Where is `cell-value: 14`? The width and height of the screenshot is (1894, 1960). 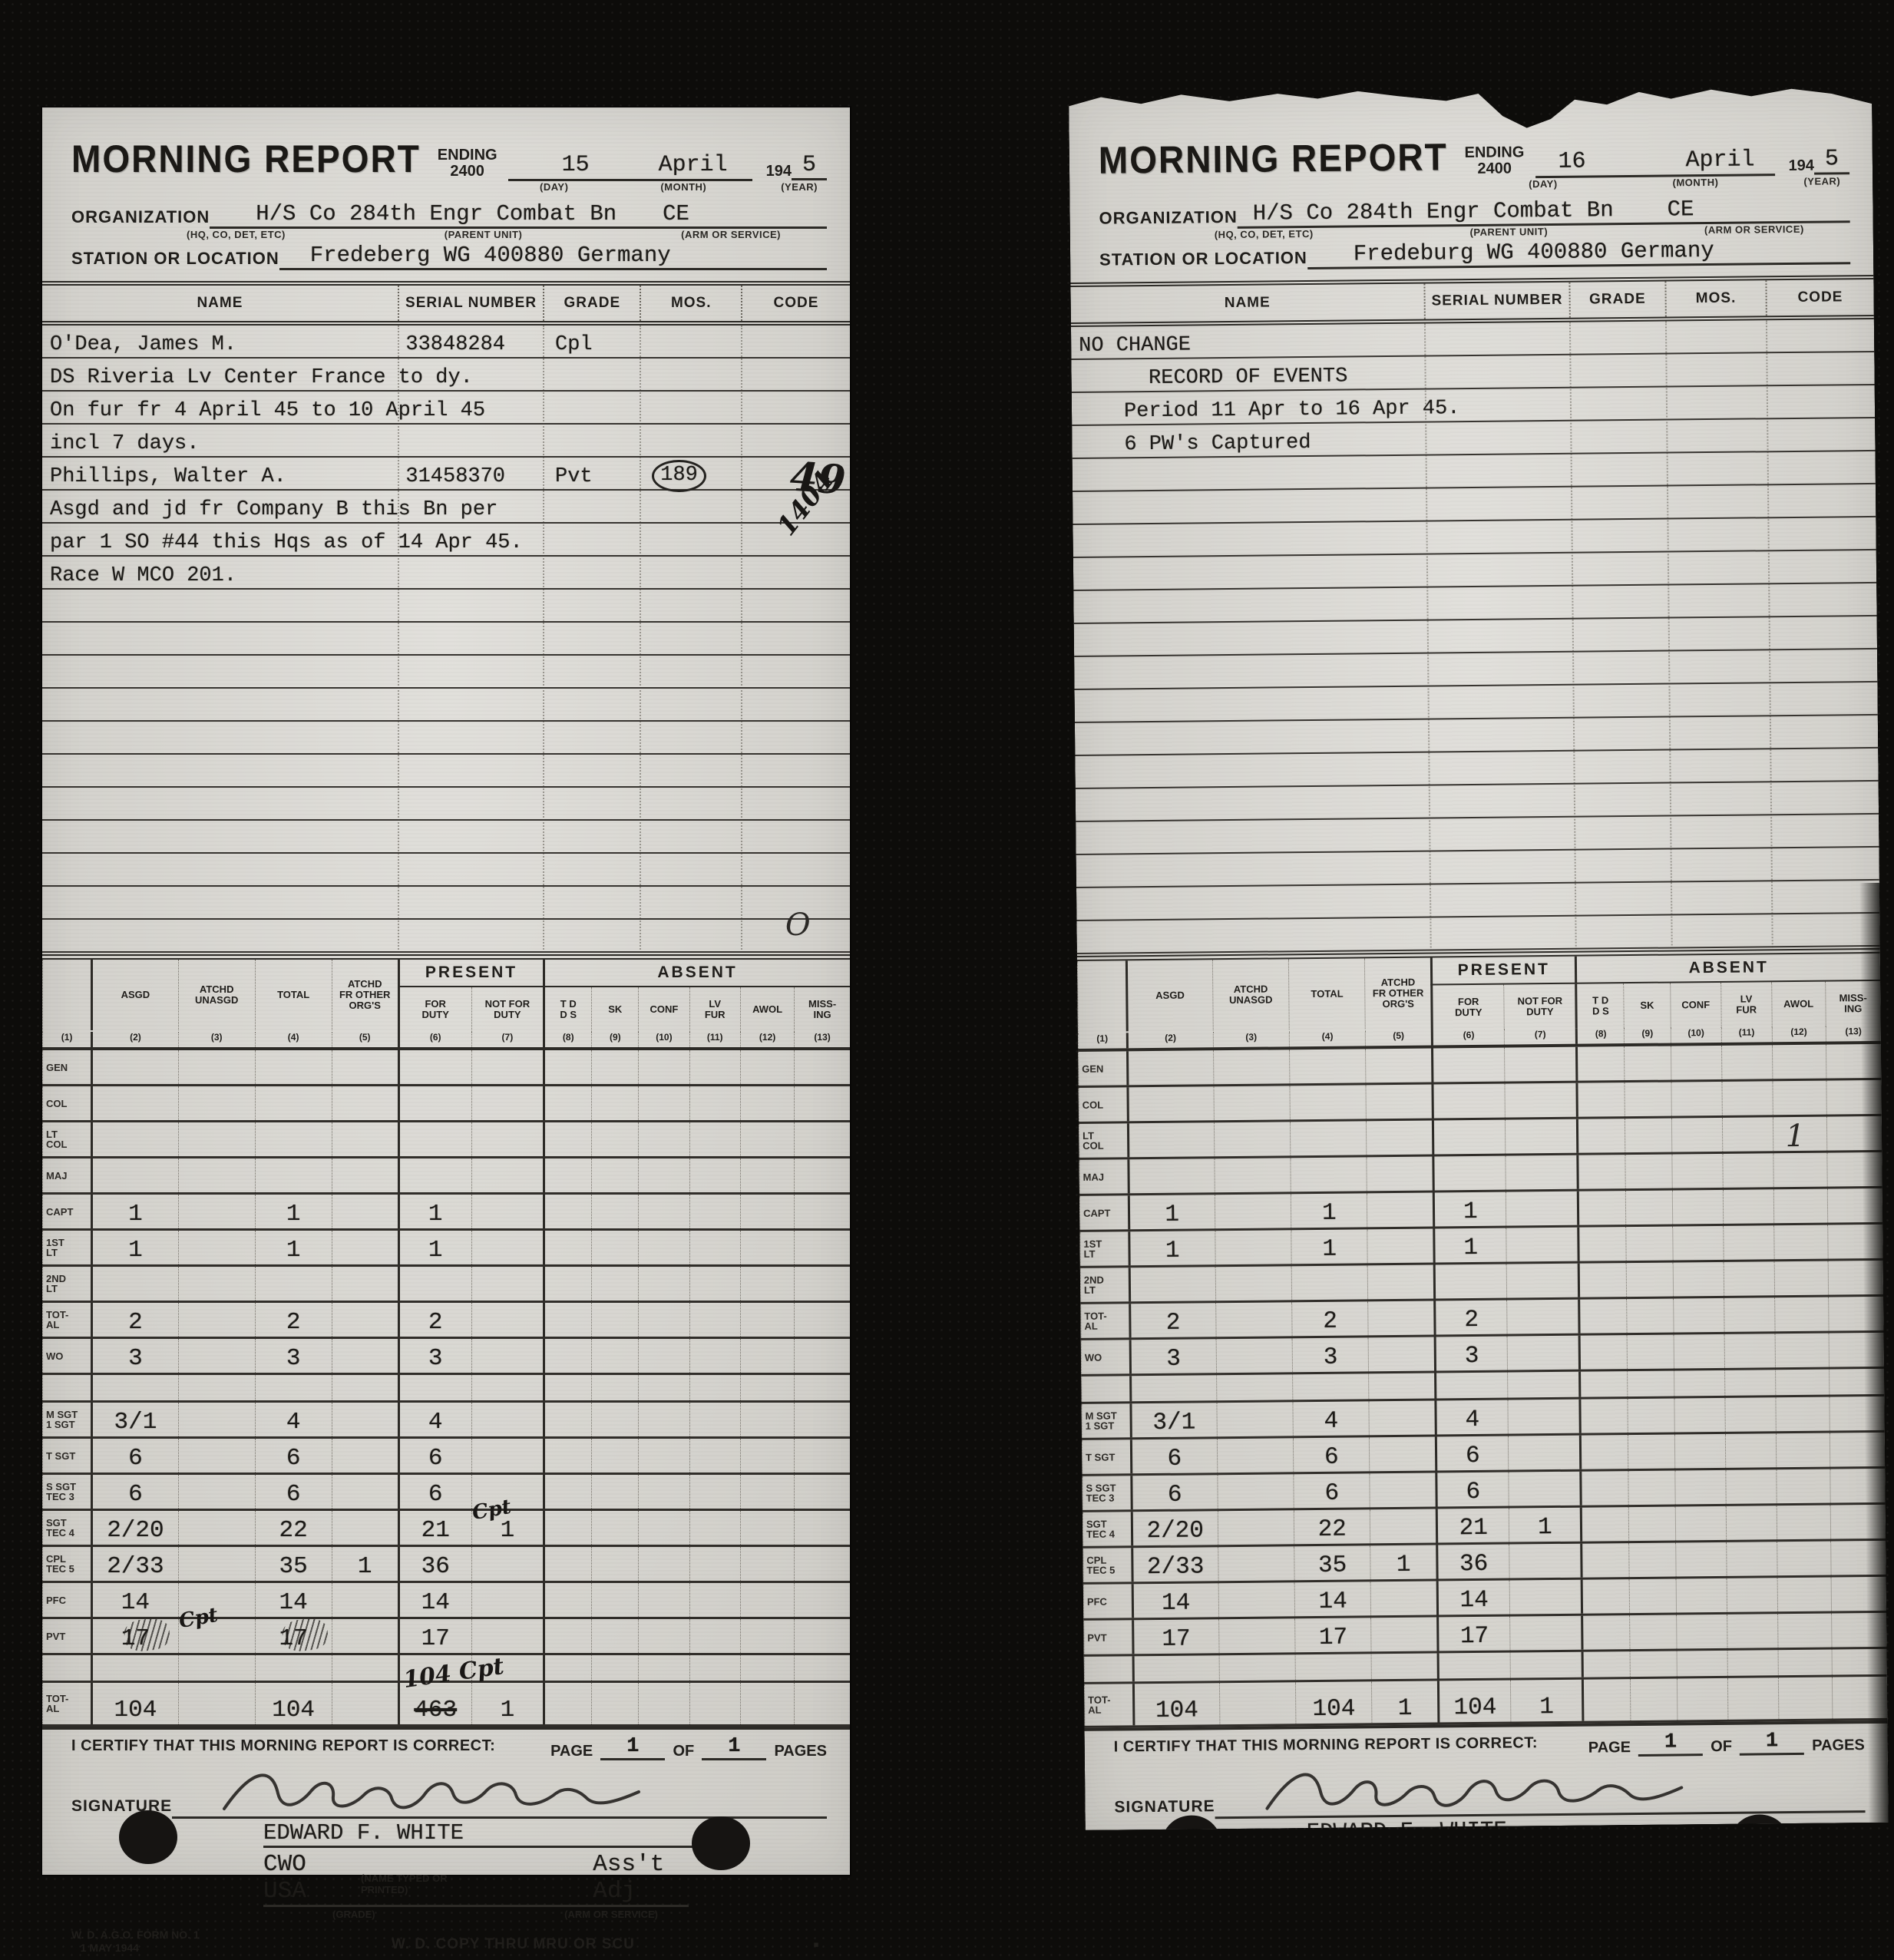 cell-value: 14 is located at coordinates (135, 1602).